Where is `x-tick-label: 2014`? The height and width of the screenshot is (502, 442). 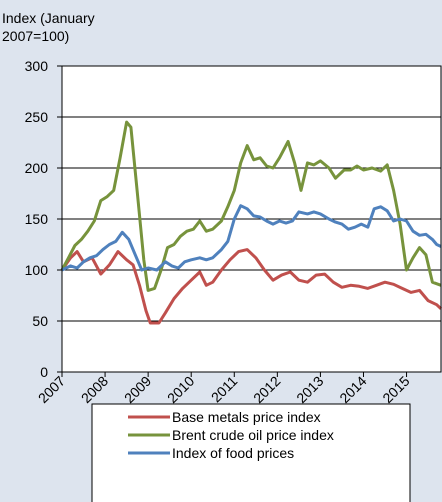 x-tick-label: 2014 is located at coordinates (352, 389).